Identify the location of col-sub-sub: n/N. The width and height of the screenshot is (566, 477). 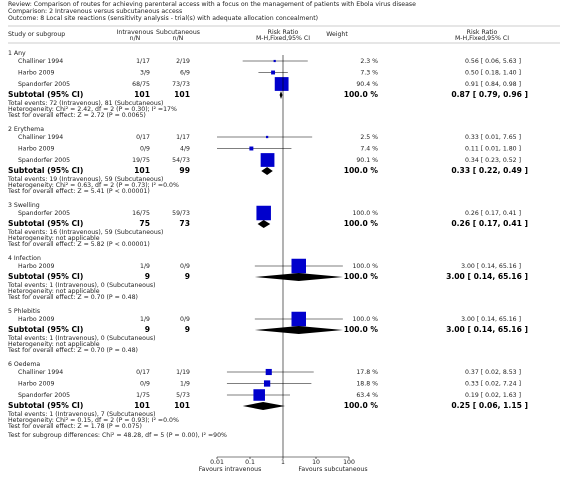
(178, 38).